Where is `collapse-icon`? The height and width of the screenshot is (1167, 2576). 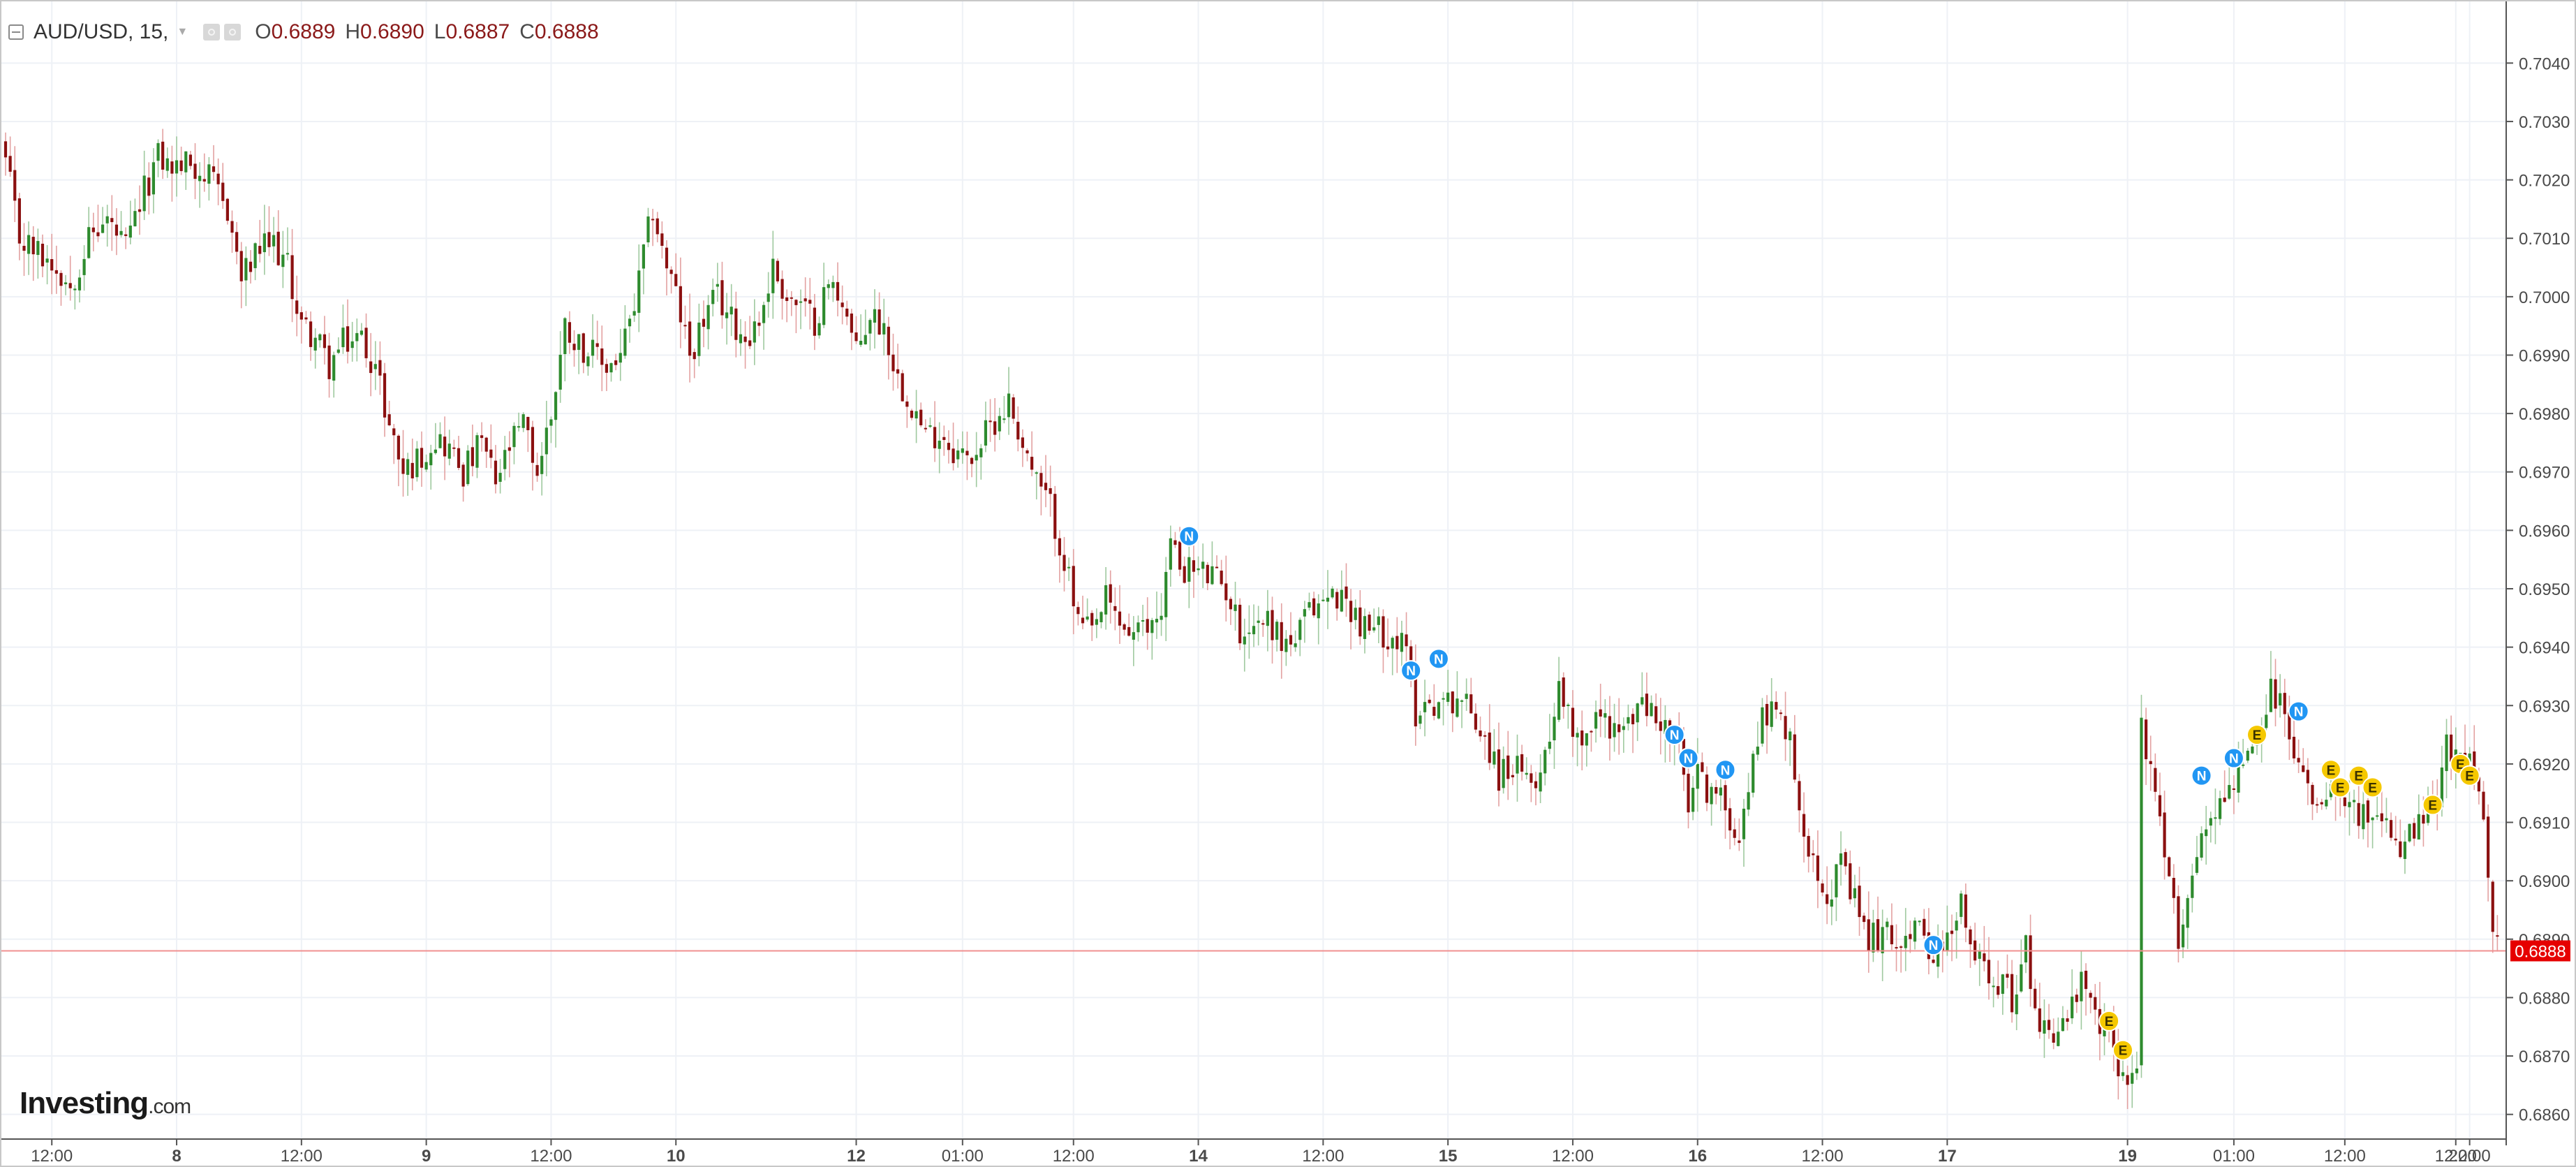 collapse-icon is located at coordinates (16, 32).